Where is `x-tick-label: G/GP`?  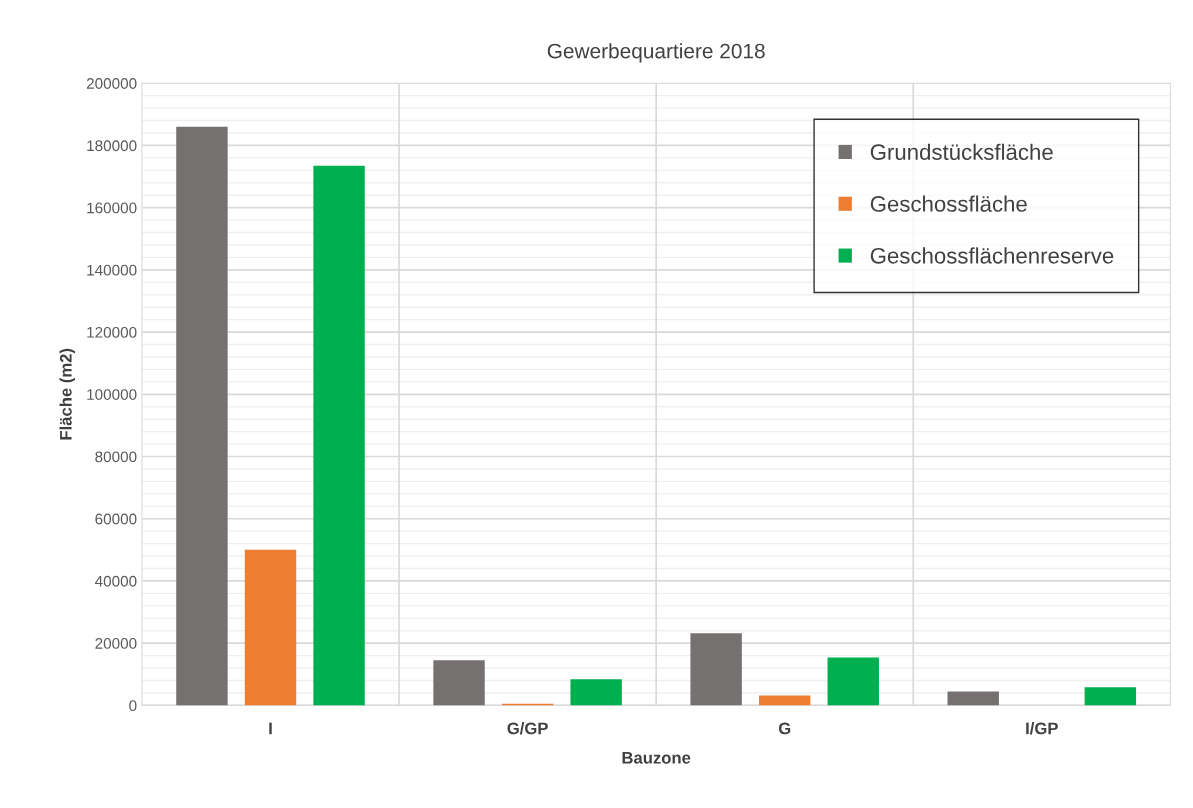
x-tick-label: G/GP is located at coordinates (527, 728).